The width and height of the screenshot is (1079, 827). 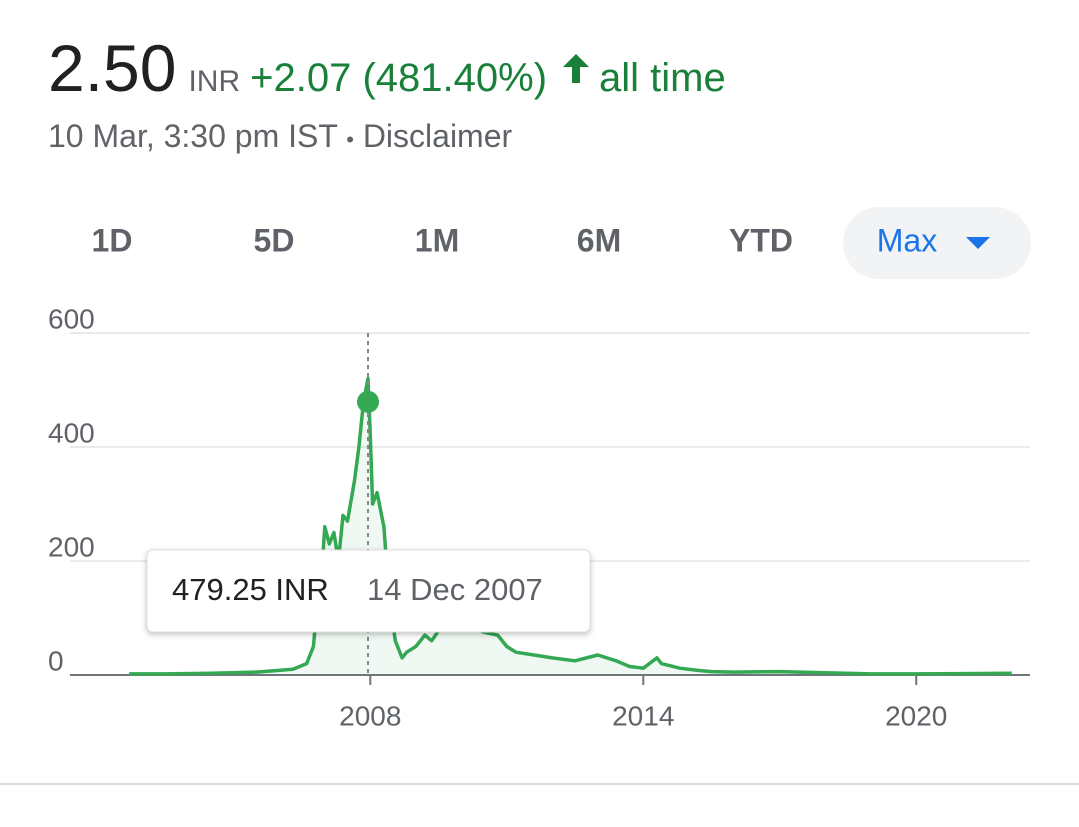 I want to click on currency: INR, so click(x=214, y=81).